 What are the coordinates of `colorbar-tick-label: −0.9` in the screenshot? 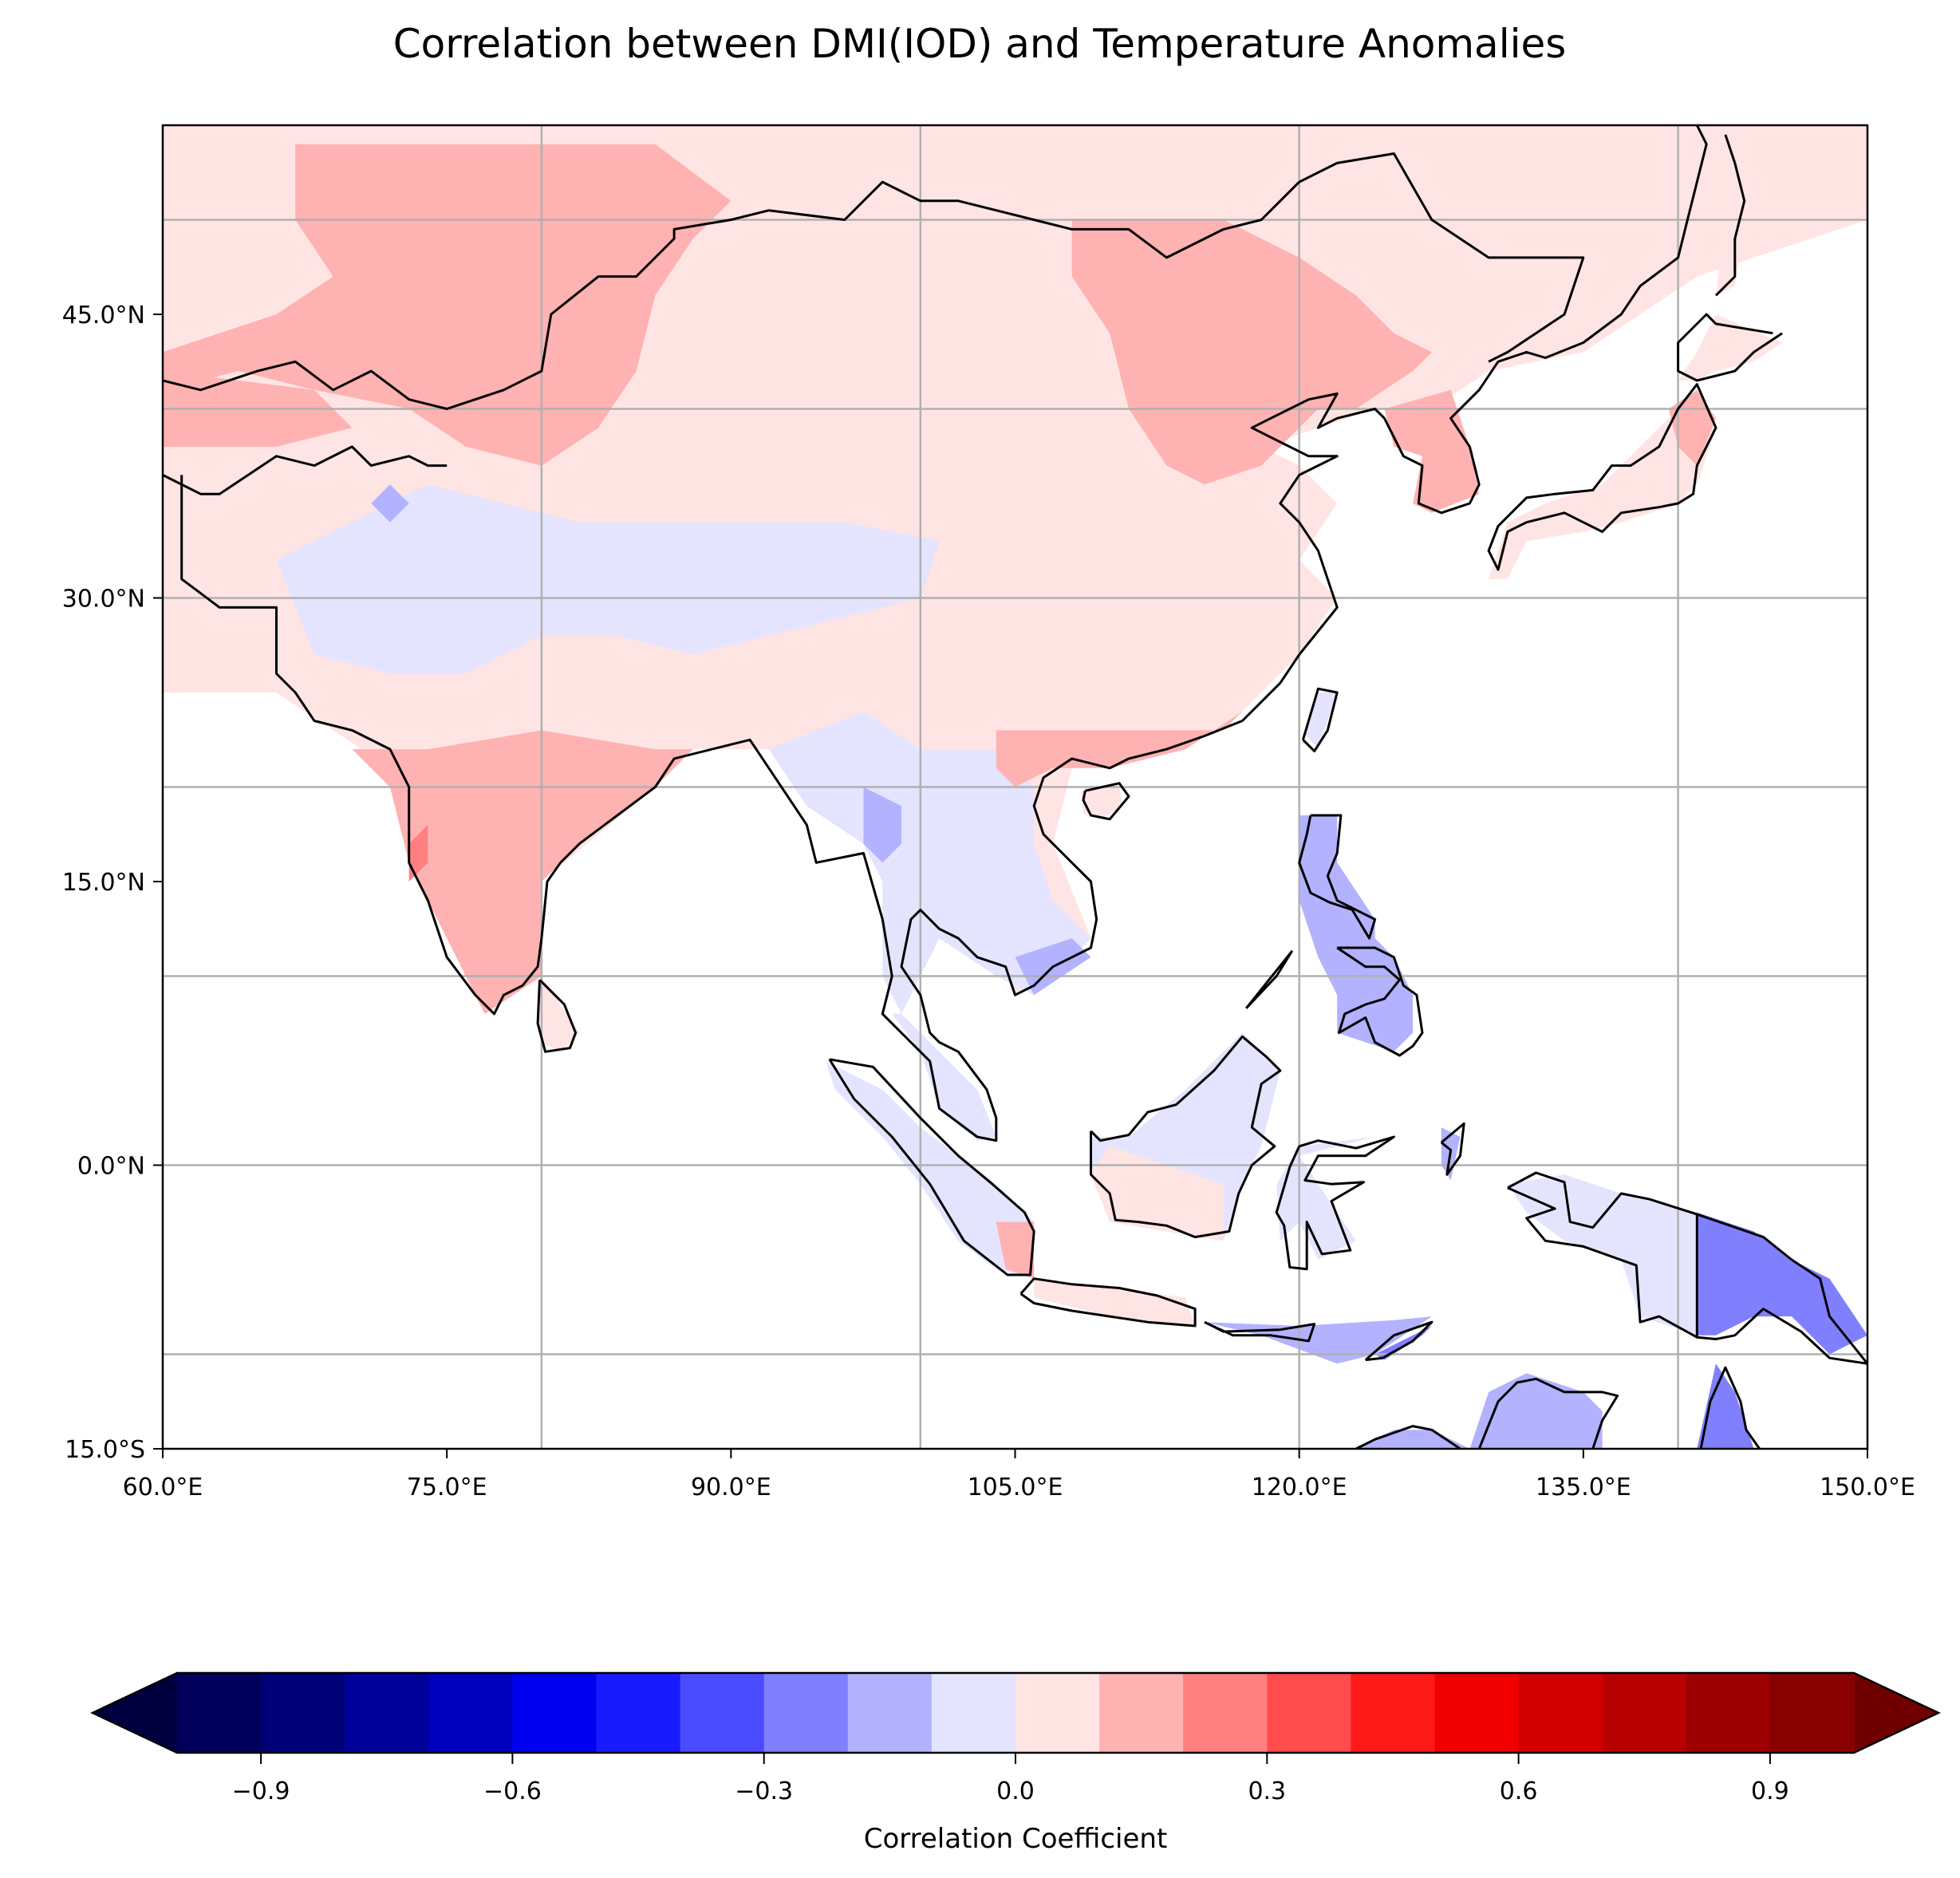 It's located at (261, 1791).